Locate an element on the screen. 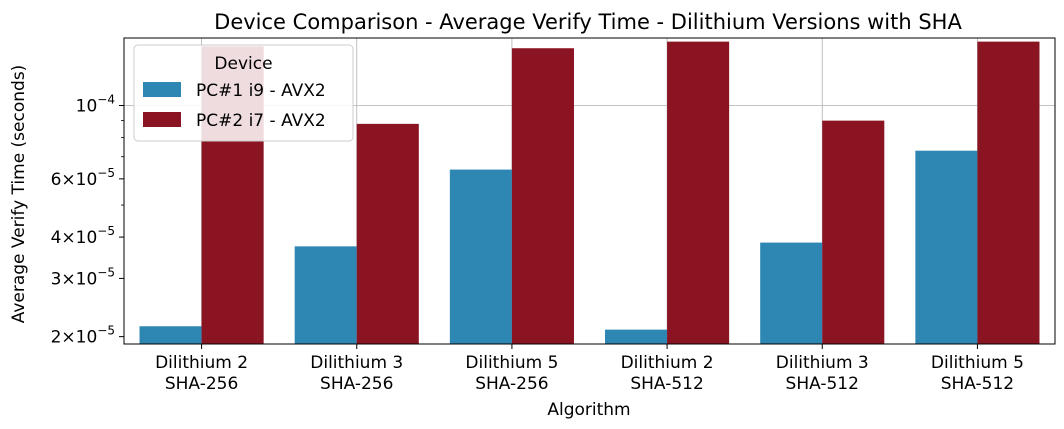 The width and height of the screenshot is (1064, 429). x-tick-label: Dilithium 3 SHA-512 is located at coordinates (822, 373).